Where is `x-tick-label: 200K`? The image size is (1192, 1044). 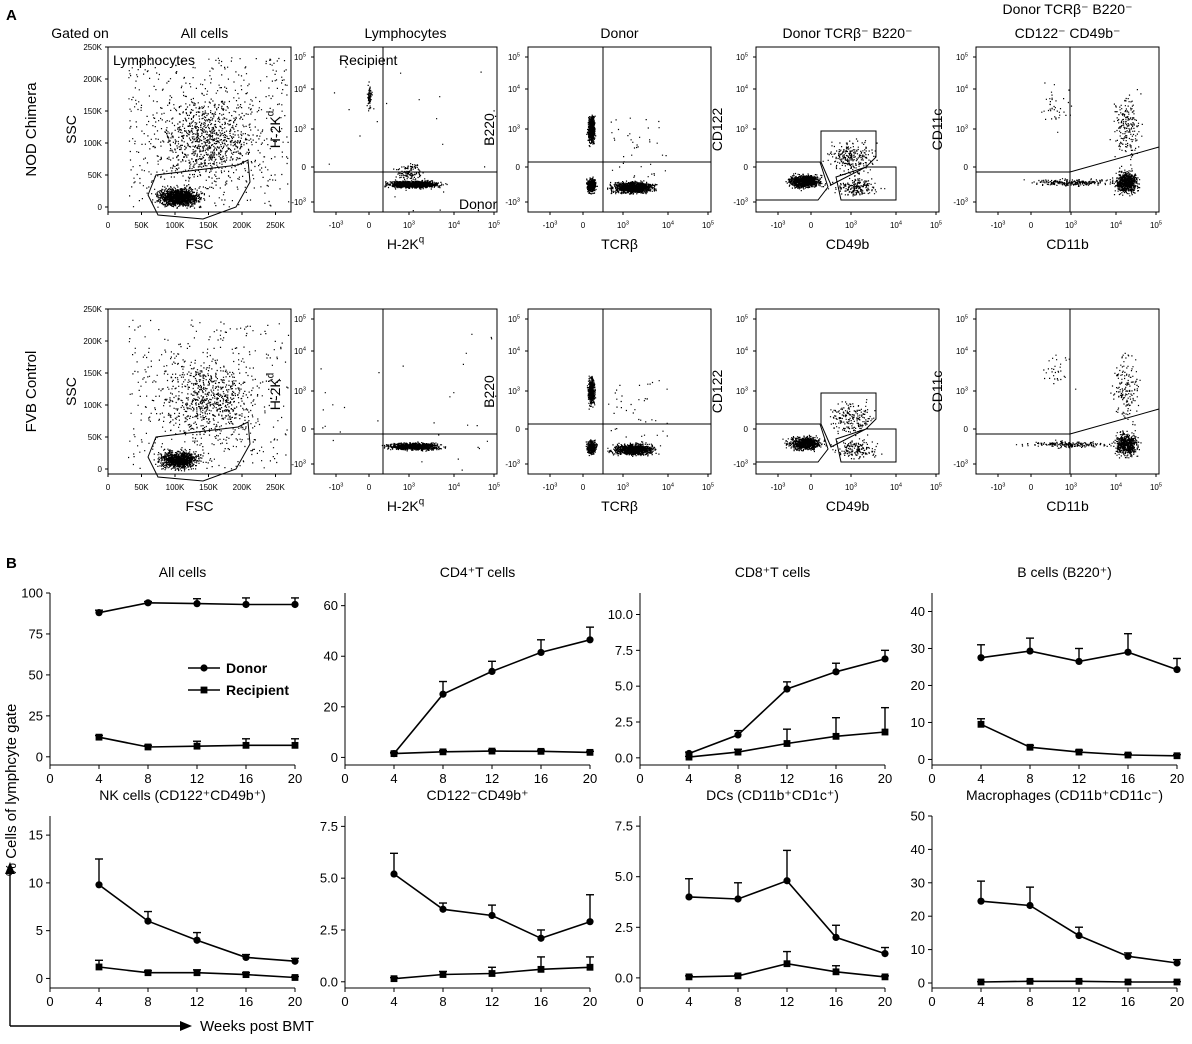 x-tick-label: 200K is located at coordinates (242, 487).